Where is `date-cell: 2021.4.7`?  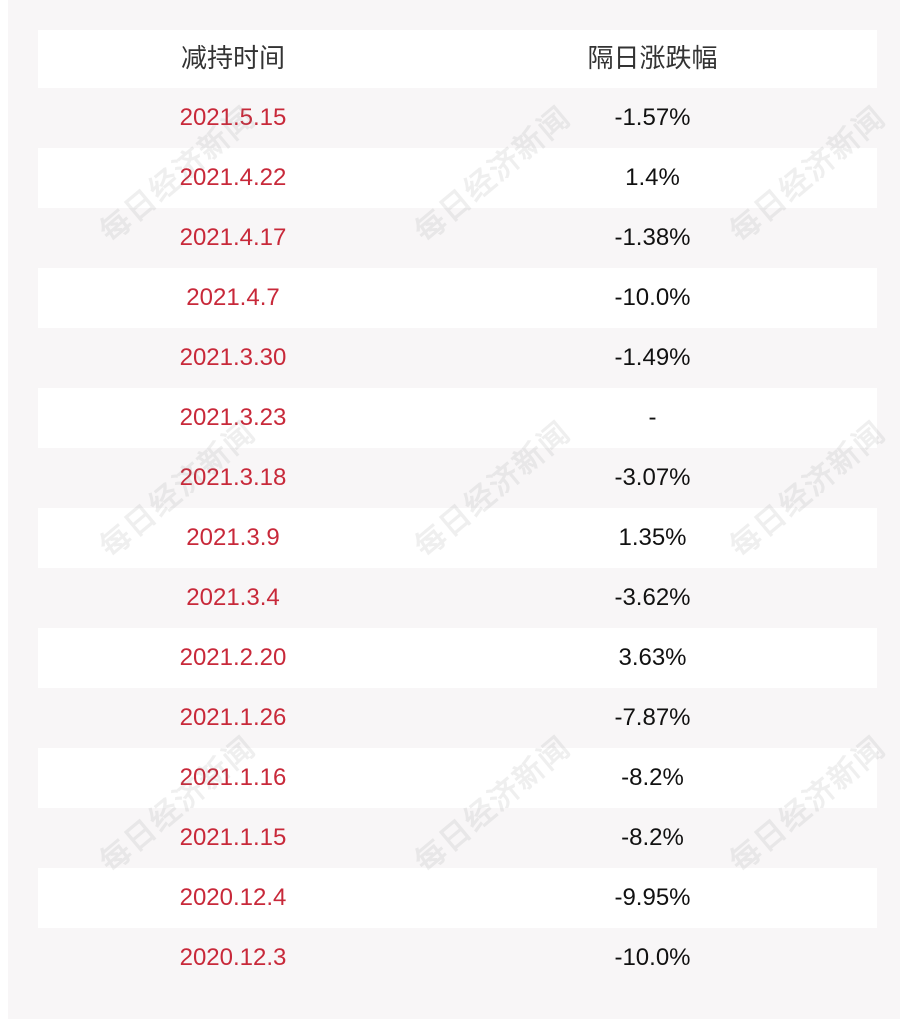 date-cell: 2021.4.7 is located at coordinates (233, 297).